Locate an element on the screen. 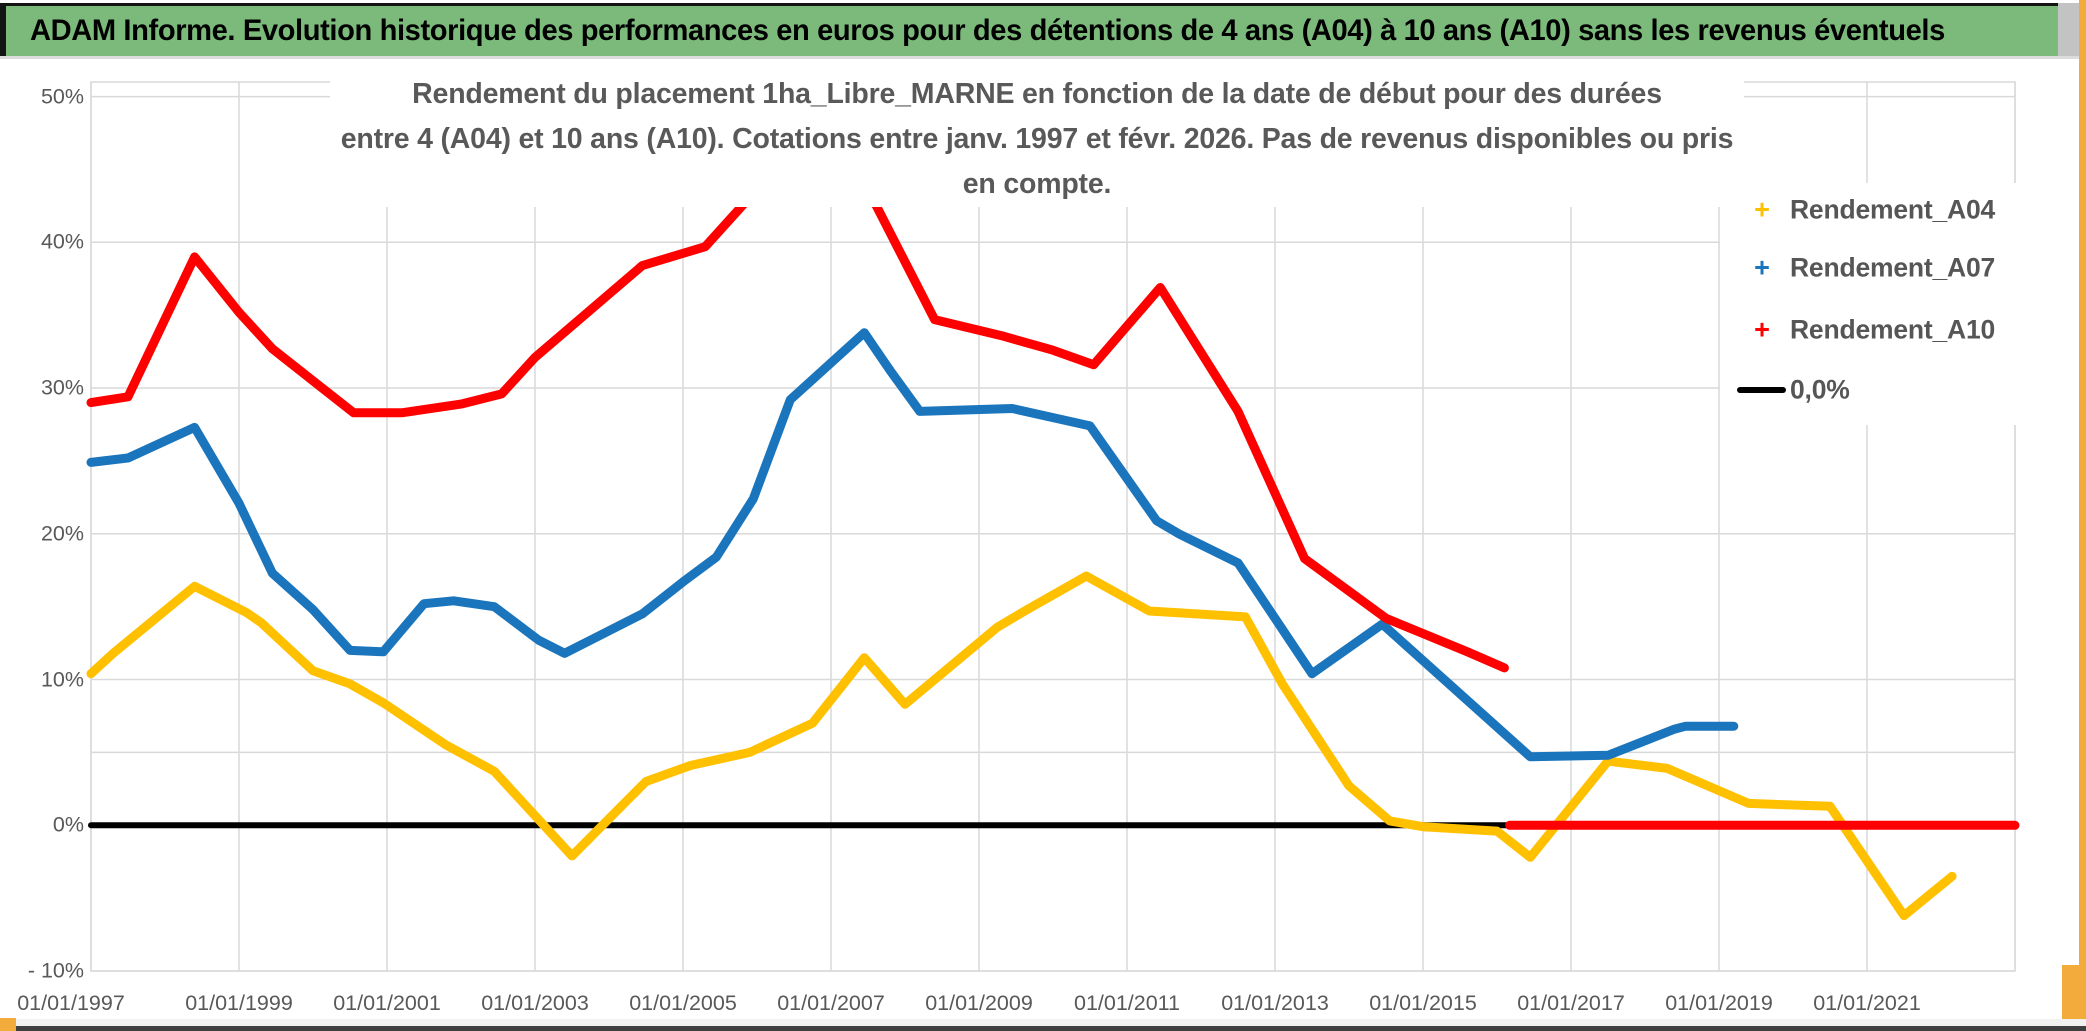 The image size is (2086, 1031). x-tick-01-01-2009: 01/01/2009 is located at coordinates (979, 1003).